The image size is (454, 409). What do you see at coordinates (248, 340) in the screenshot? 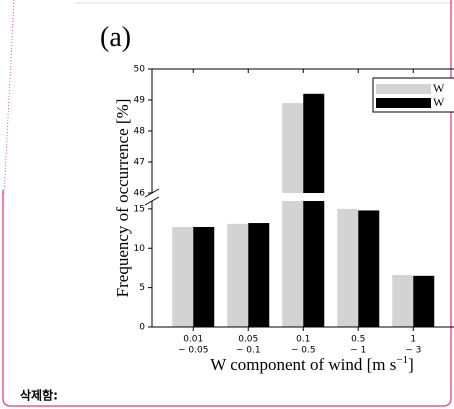
I see `x-tick-label: 0.05` at bounding box center [248, 340].